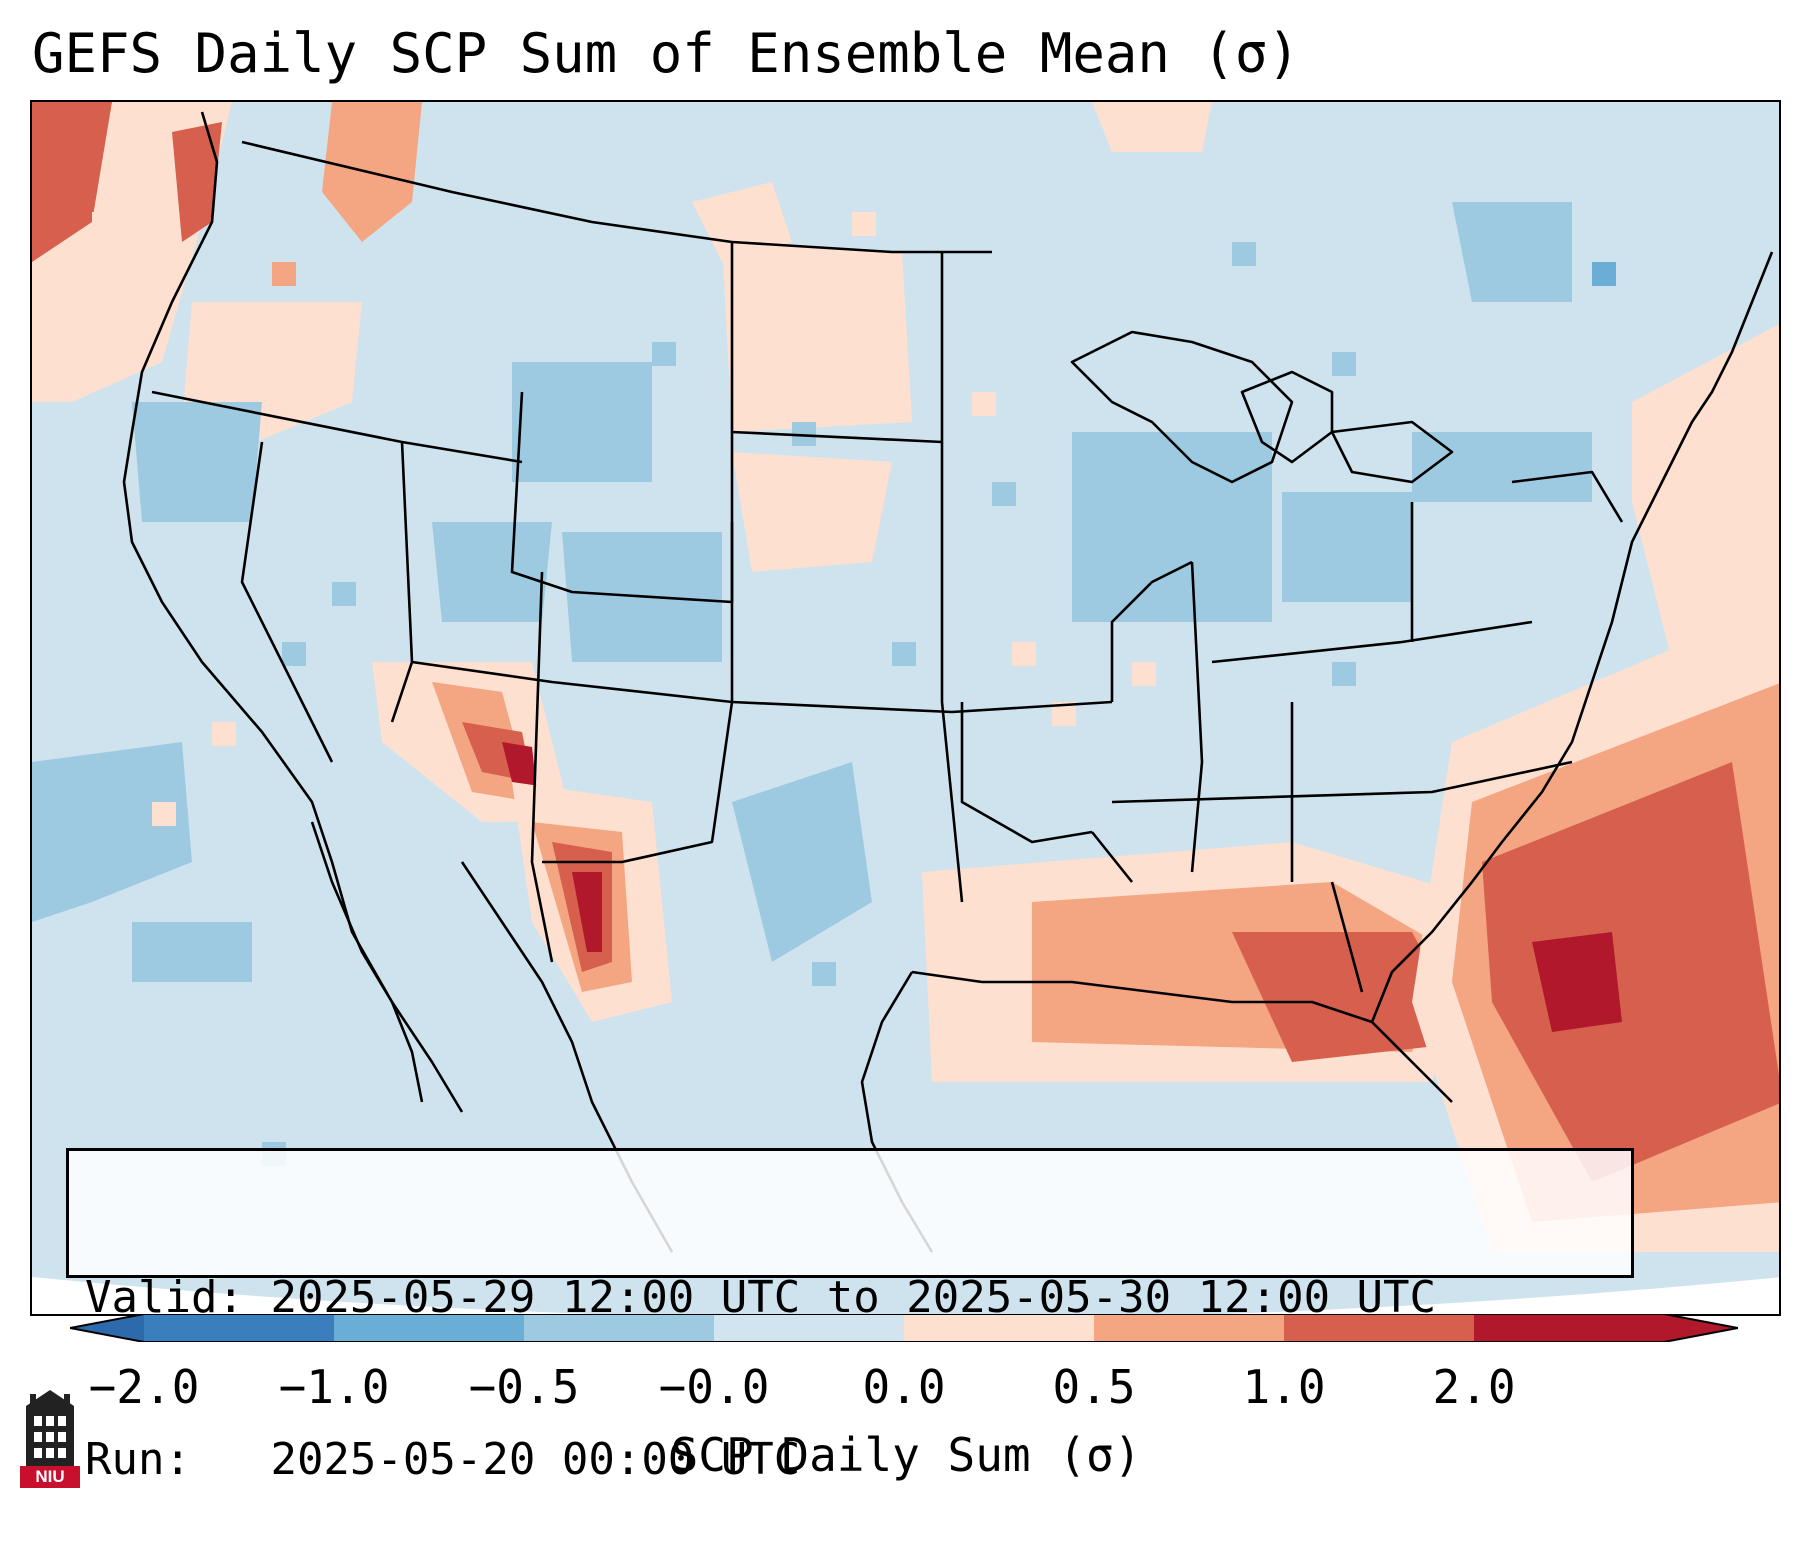 The width and height of the screenshot is (1803, 1541). What do you see at coordinates (1630, 972) in the screenshot?
I see `anomaly-patch-atlantic-core` at bounding box center [1630, 972].